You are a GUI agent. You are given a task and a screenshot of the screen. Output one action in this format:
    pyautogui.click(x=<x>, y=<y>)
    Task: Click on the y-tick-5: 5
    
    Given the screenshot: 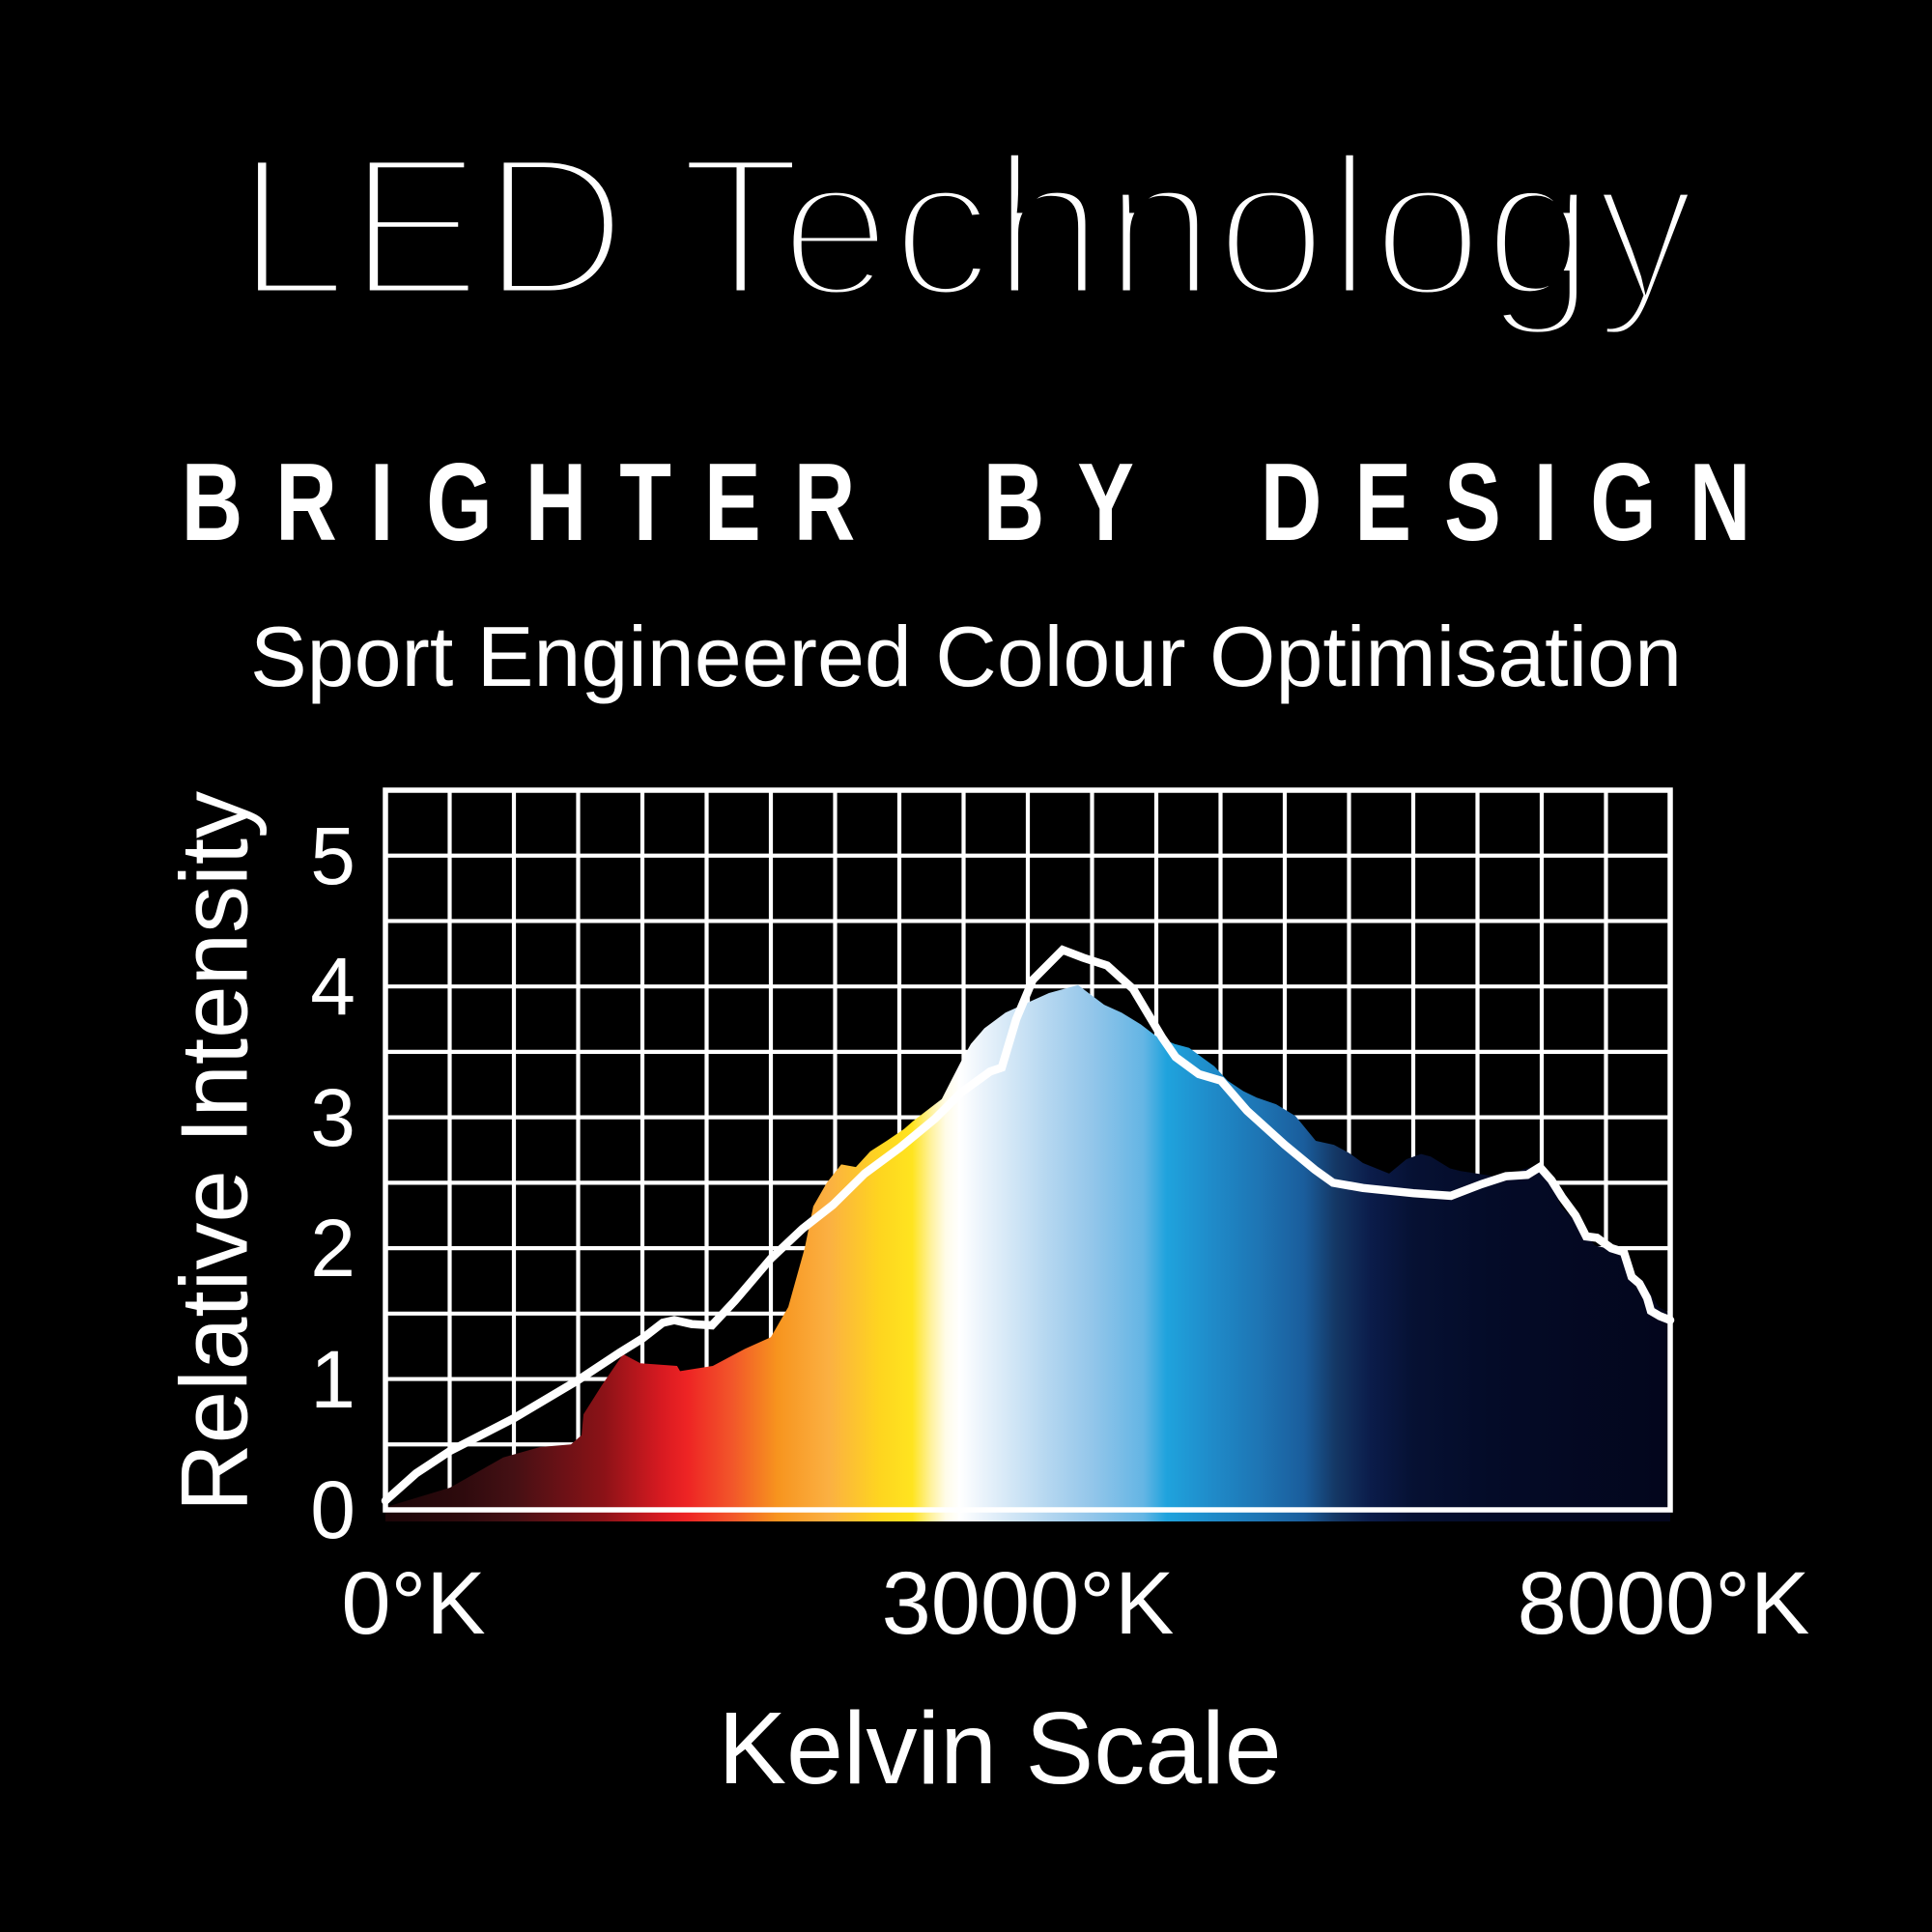 What is the action you would take?
    pyautogui.click(x=332, y=855)
    